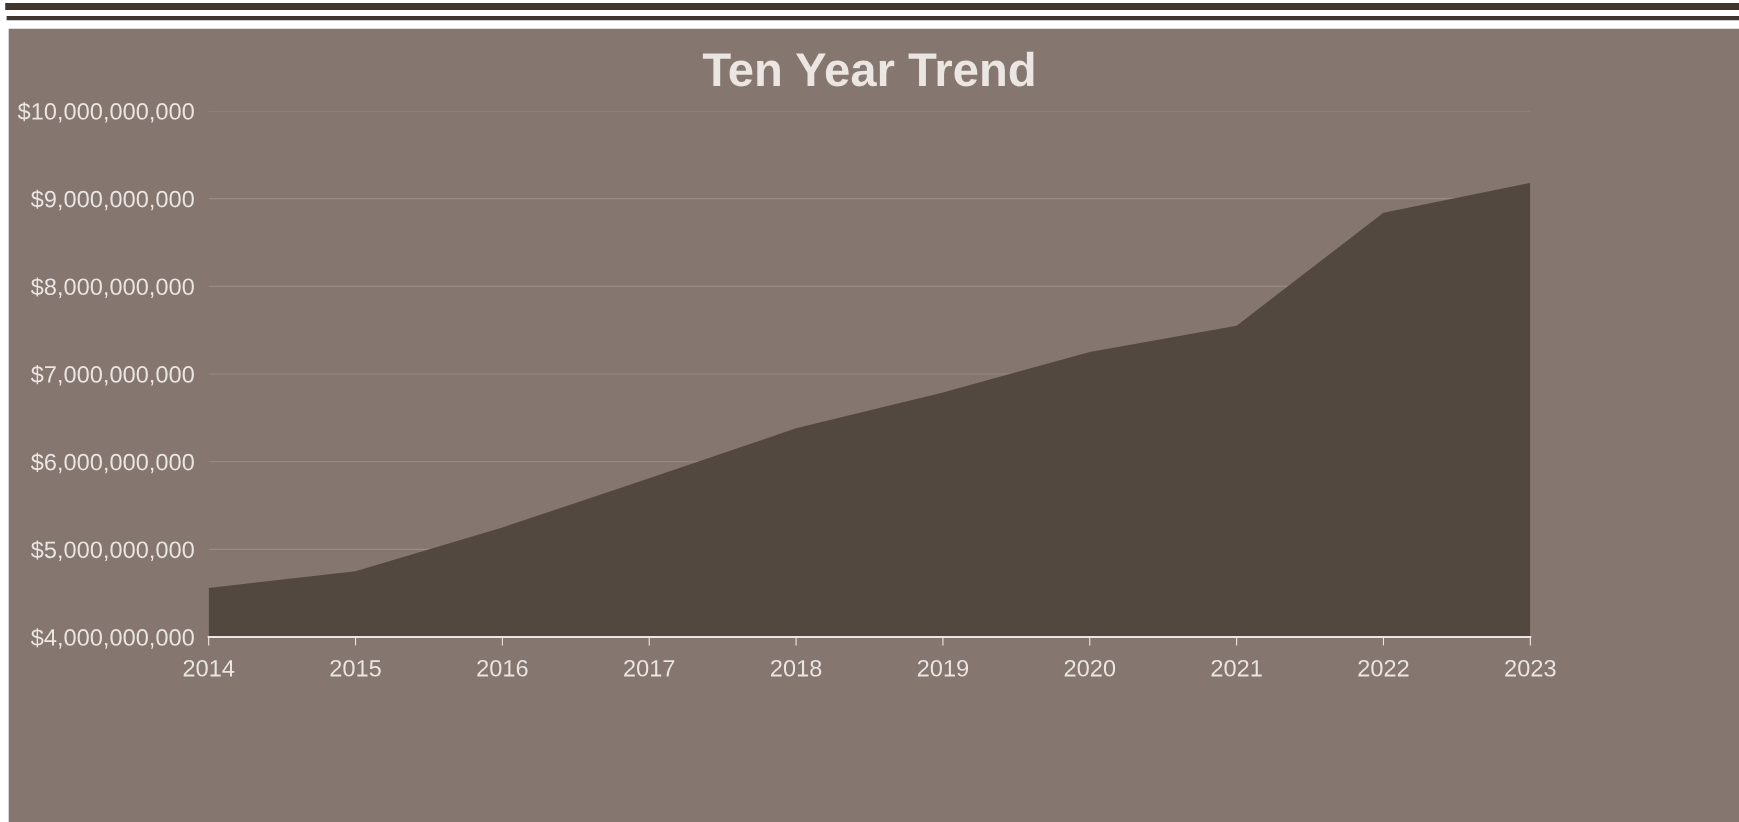  I want to click on x-tick-label: 2020, so click(1090, 668).